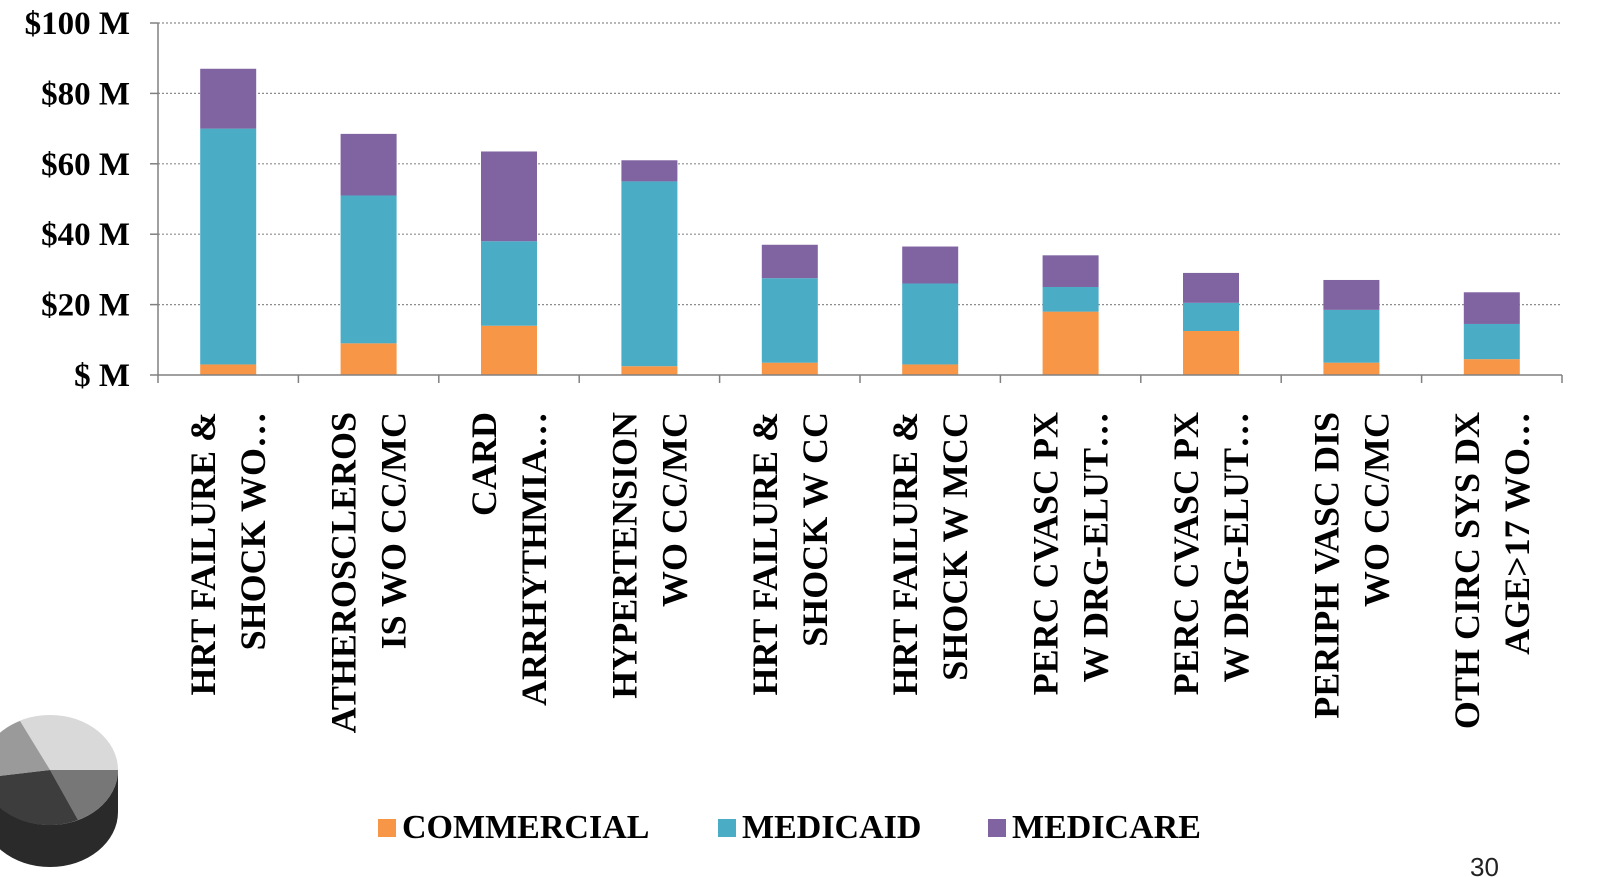  Describe the element at coordinates (387, 828) in the screenshot. I see `legend-swatch-commercial` at that location.